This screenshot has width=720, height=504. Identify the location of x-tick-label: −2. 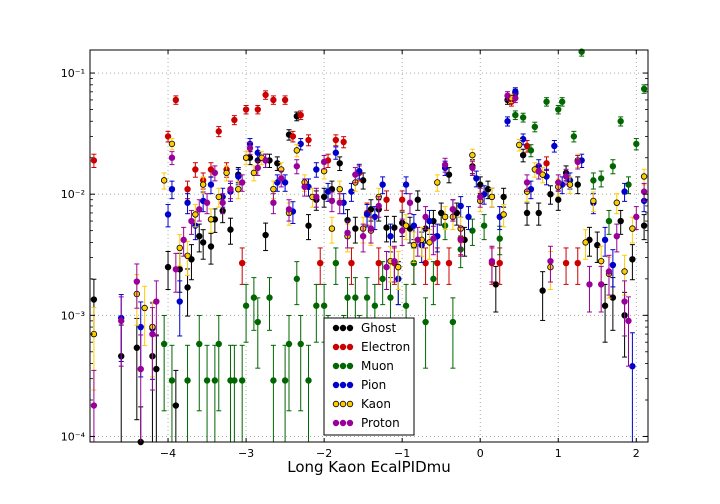
(324, 453).